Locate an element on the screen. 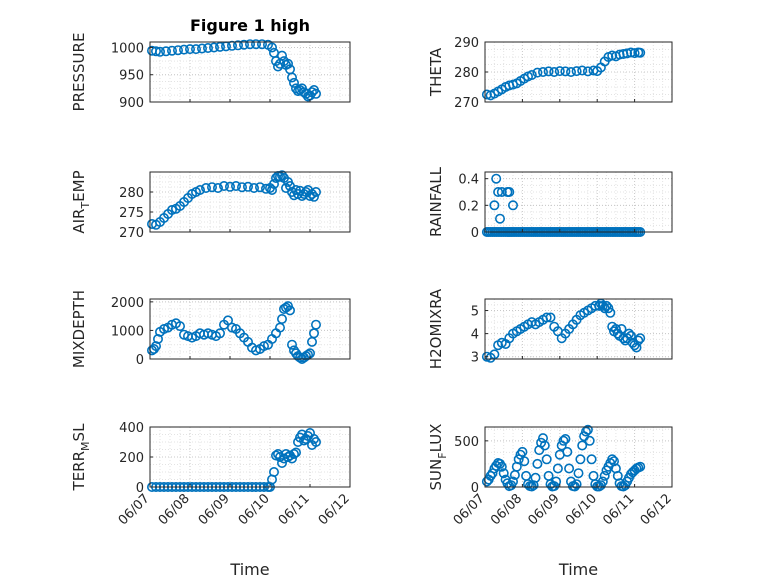  y-axis-label: H2OMIXRA is located at coordinates (436, 328).